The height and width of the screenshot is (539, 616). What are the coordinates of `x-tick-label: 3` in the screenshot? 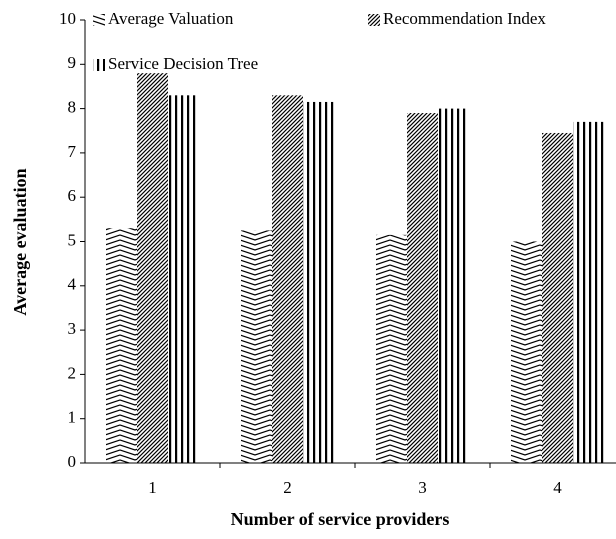 It's located at (422, 487).